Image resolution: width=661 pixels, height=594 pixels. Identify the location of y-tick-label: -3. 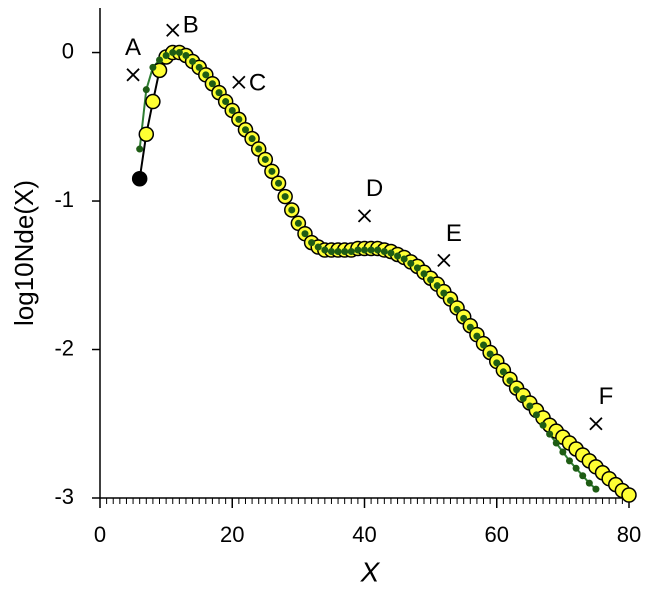
(64, 496).